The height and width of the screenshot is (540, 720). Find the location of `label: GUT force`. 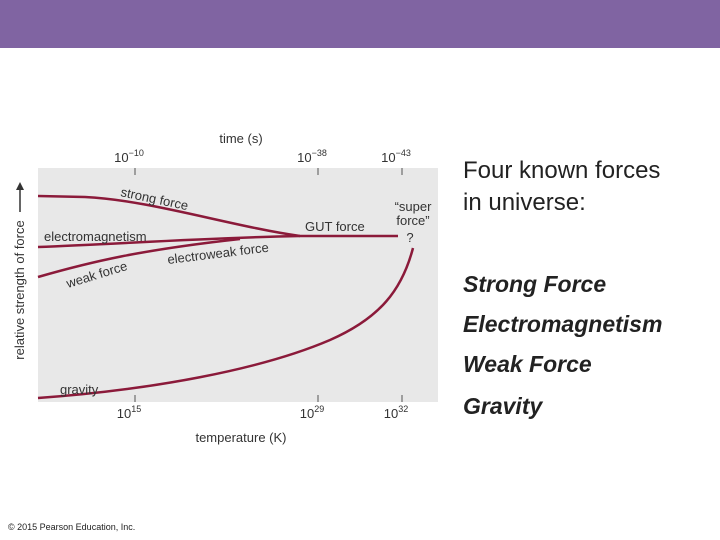

label: GUT force is located at coordinates (335, 226).